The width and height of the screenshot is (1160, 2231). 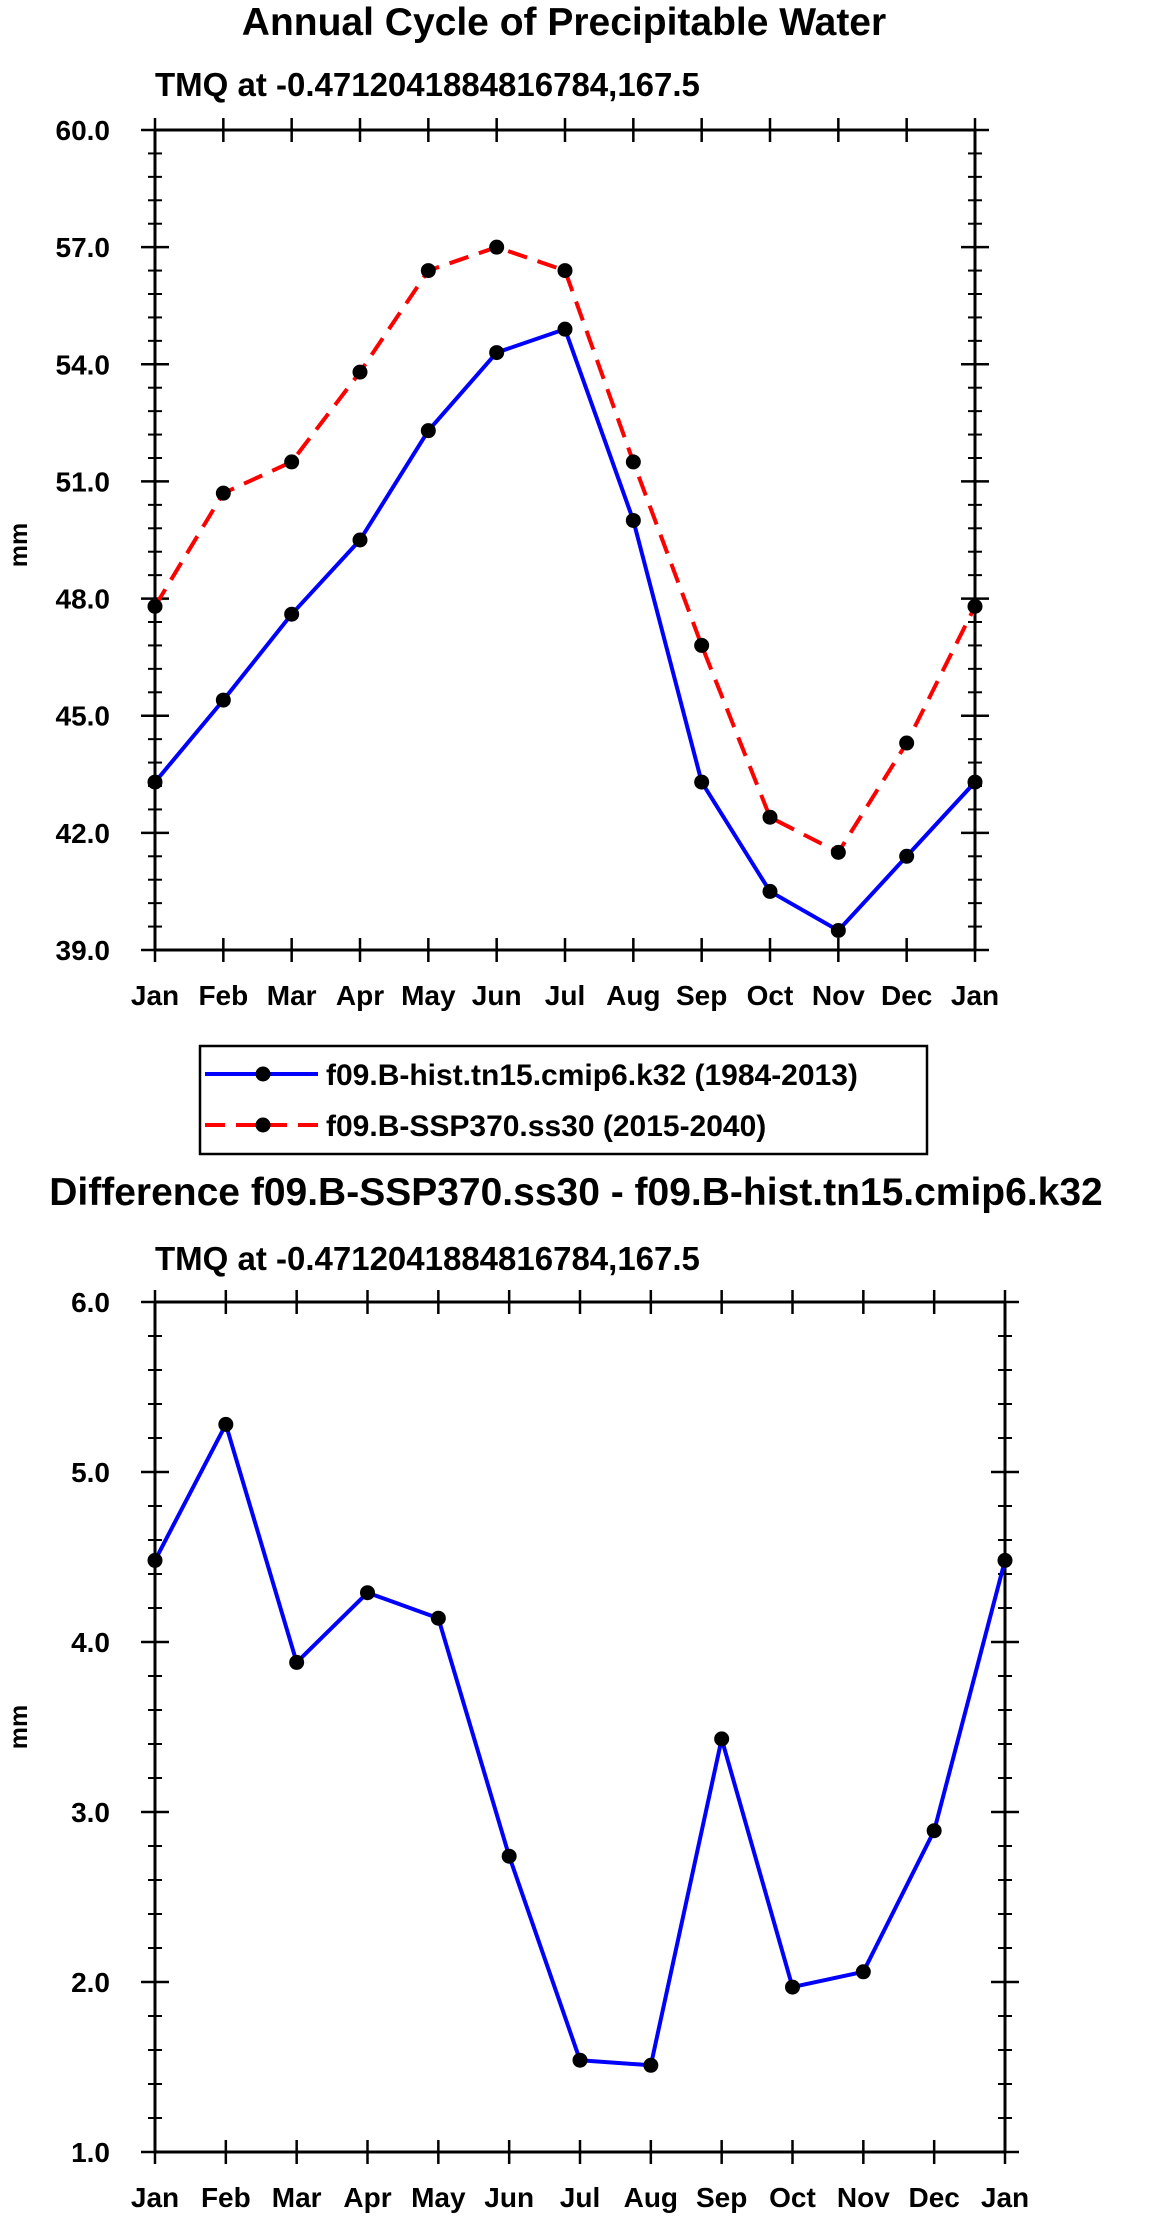 What do you see at coordinates (565, 995) in the screenshot?
I see `chart1-x-tick-label: Jul` at bounding box center [565, 995].